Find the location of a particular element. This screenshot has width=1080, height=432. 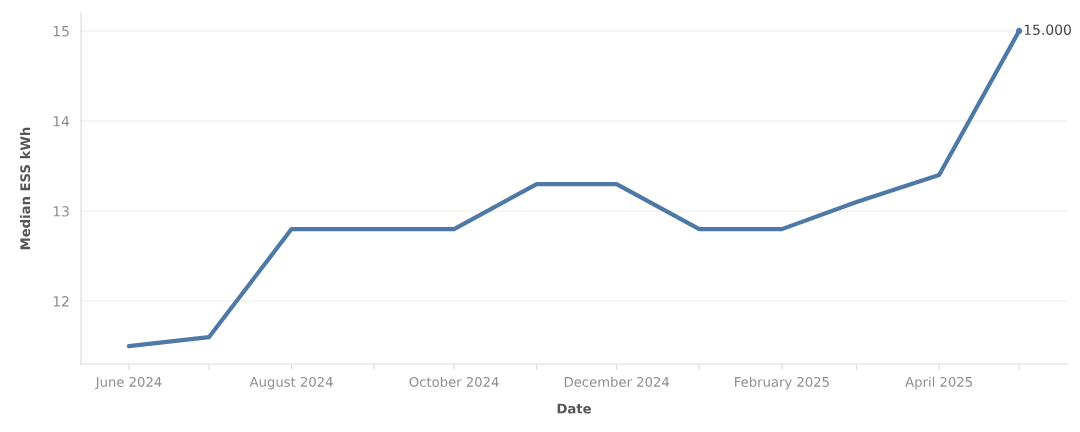

data-label: 15.000 is located at coordinates (1047, 29).